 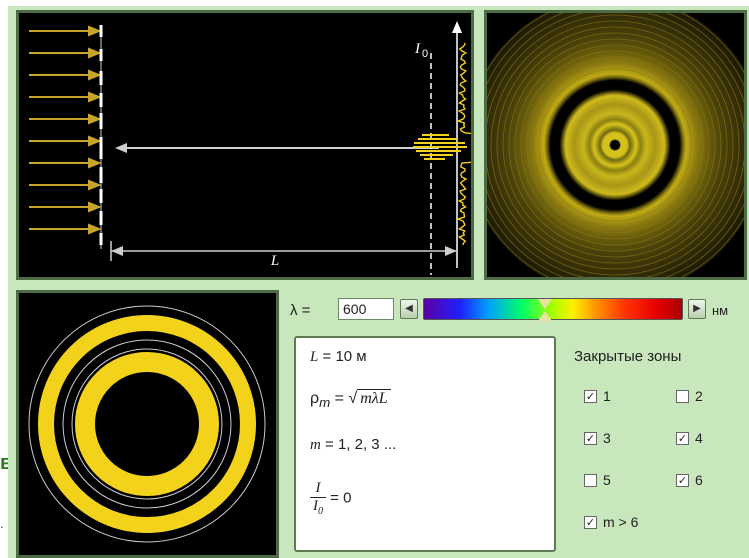 What do you see at coordinates (121, 148) in the screenshot?
I see `optical-axis-arrow` at bounding box center [121, 148].